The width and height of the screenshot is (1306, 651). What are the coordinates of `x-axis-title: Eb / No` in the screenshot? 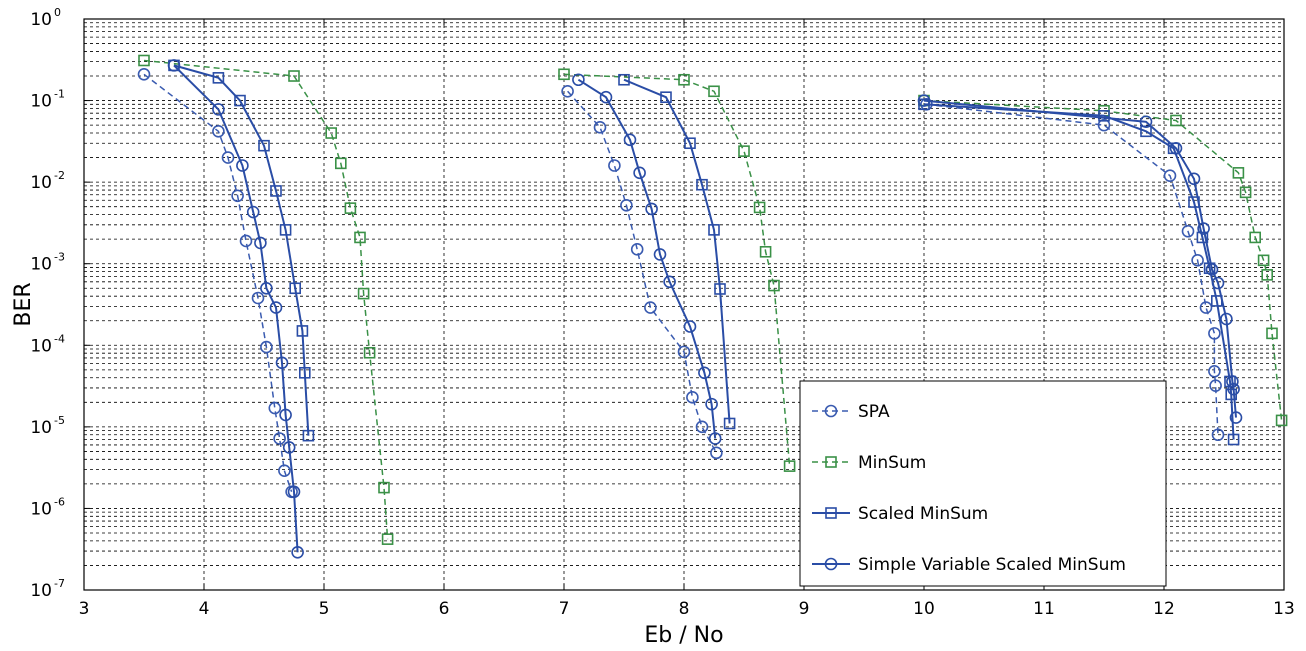 It's located at (683, 635).